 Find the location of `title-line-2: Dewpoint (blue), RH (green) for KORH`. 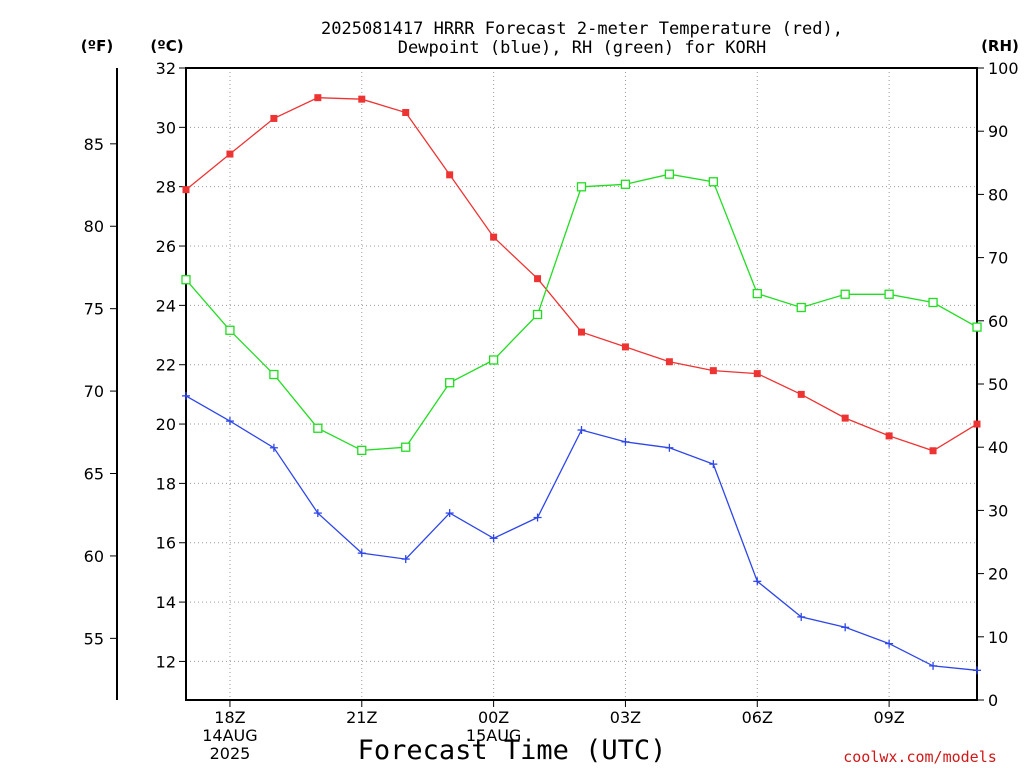

title-line-2: Dewpoint (blue), RH (green) for KORH is located at coordinates (582, 48).